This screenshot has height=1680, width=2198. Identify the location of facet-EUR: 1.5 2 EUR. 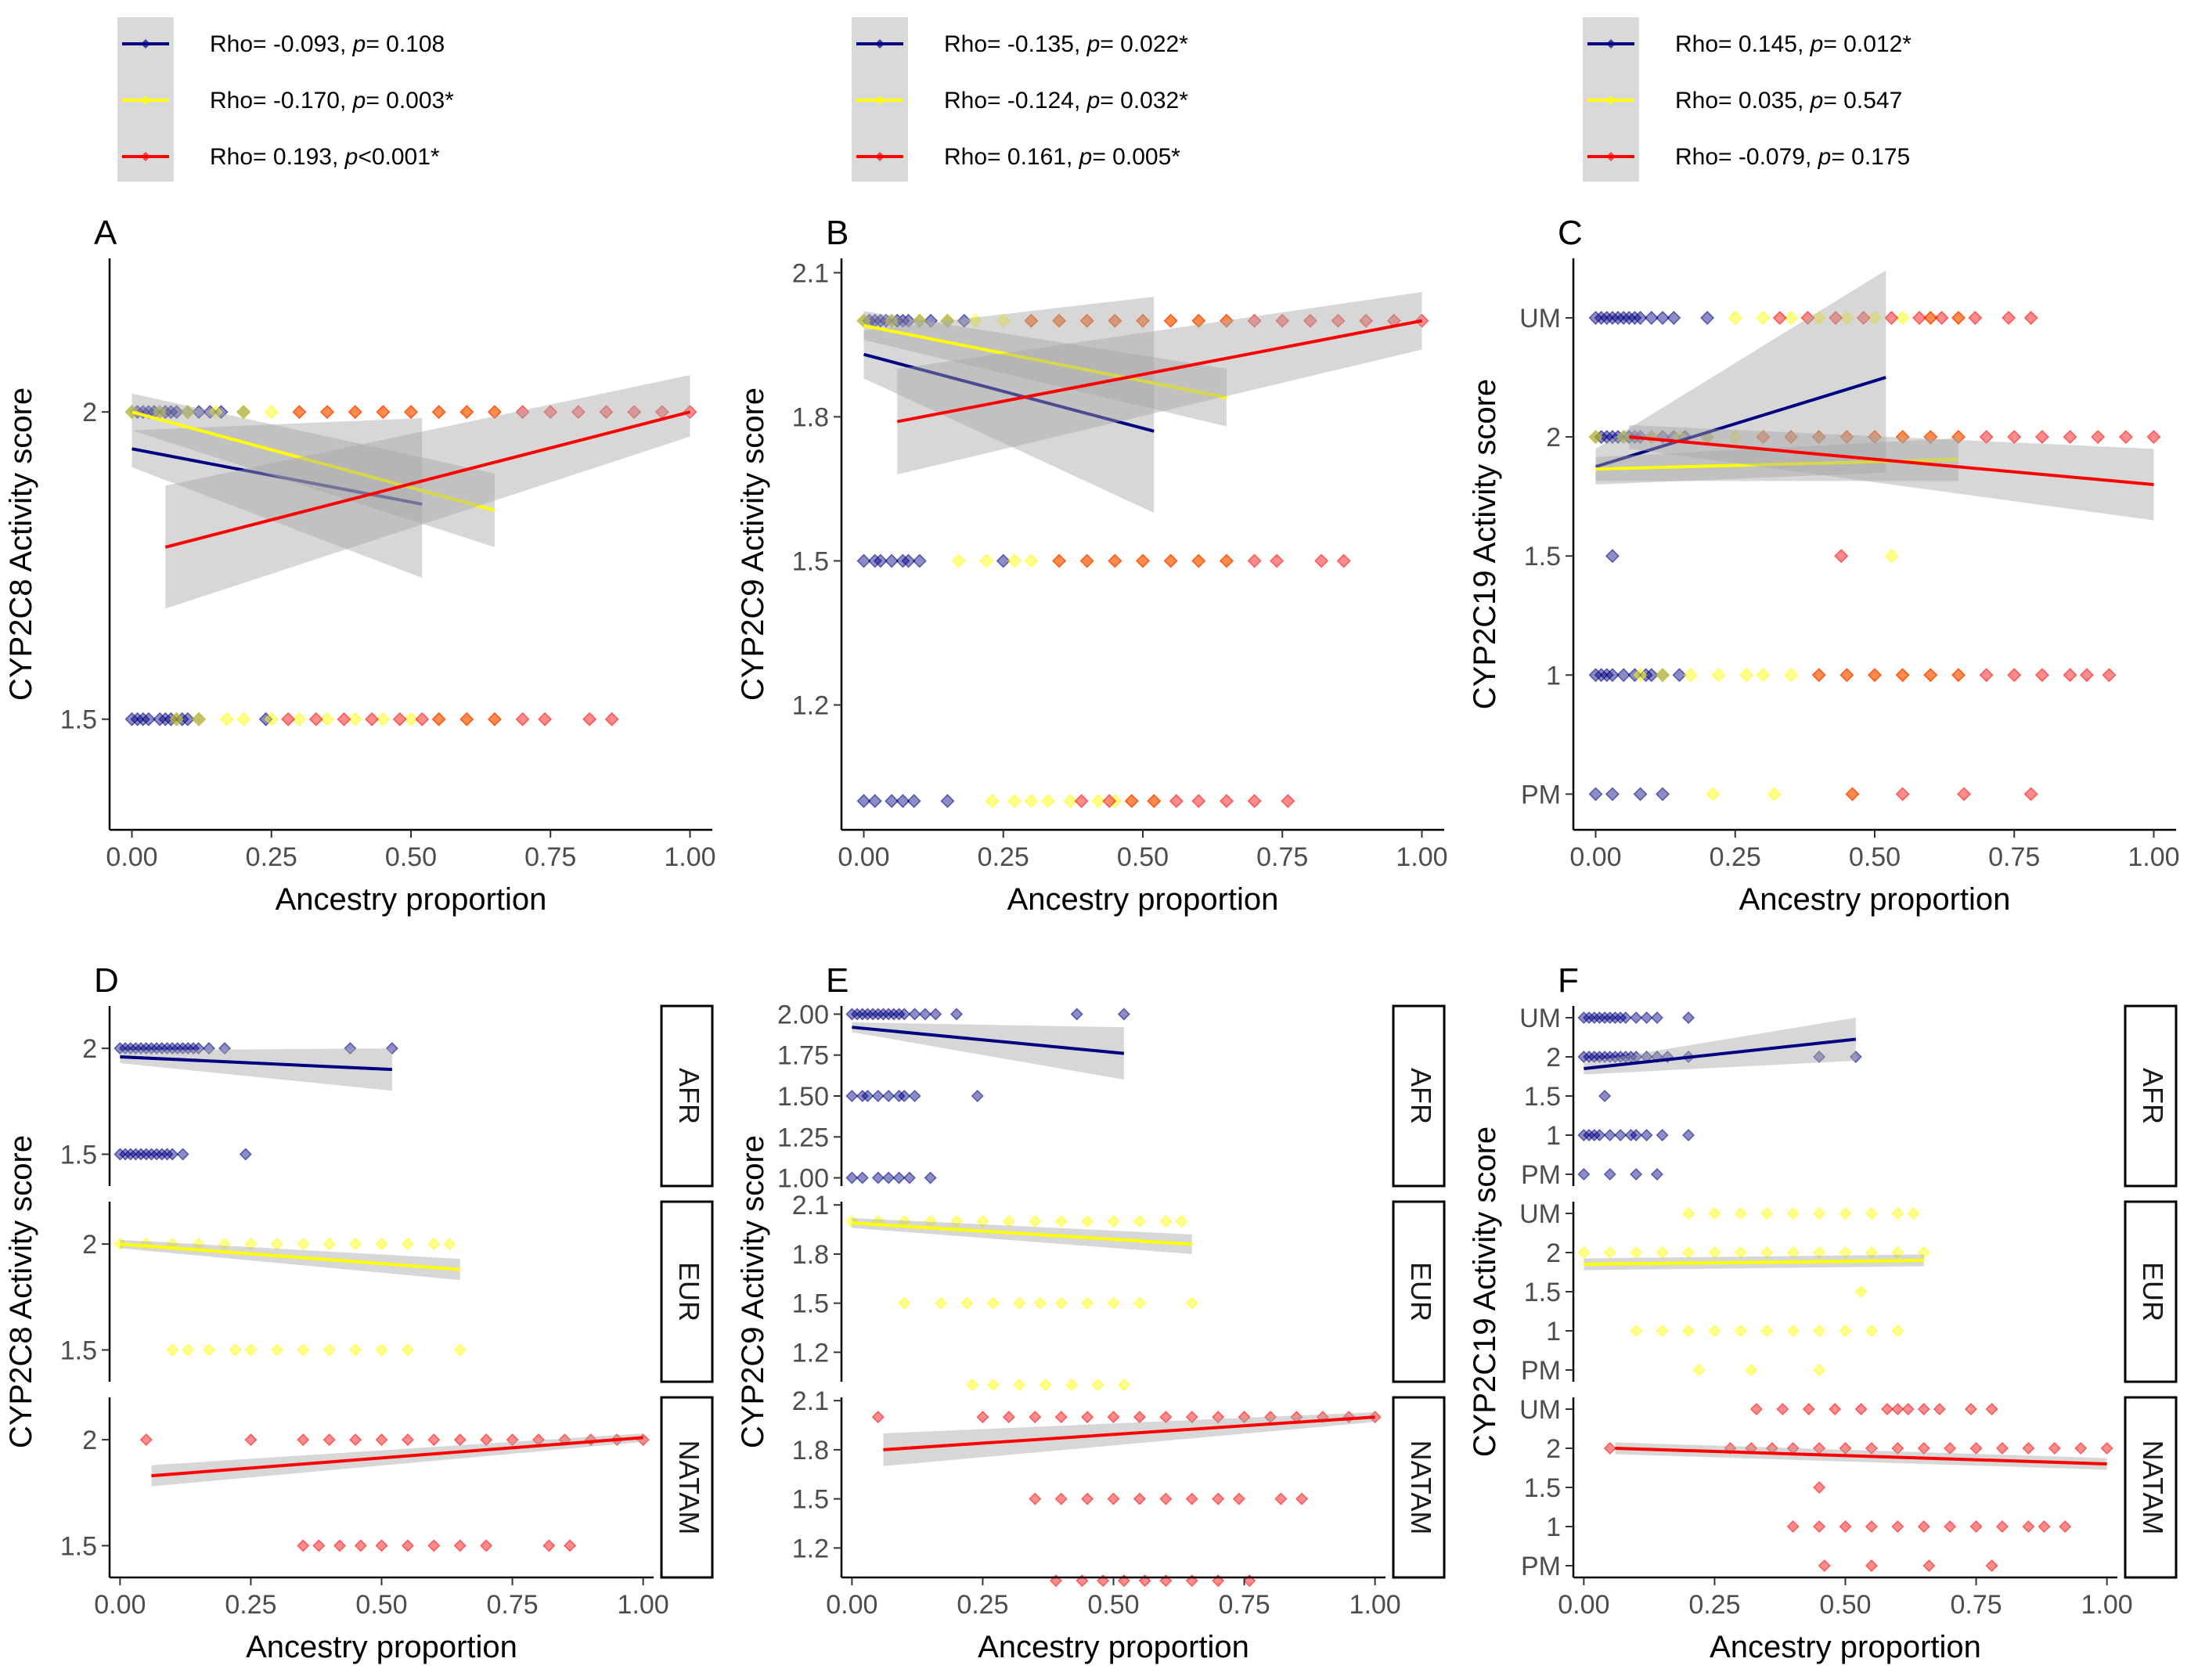
(387, 1291).